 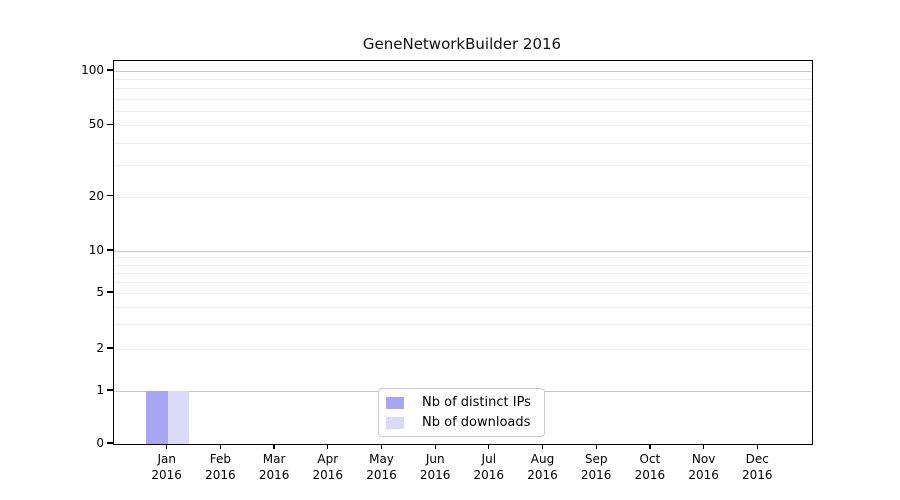 I want to click on x-tick-month: Aug, so click(x=542, y=459).